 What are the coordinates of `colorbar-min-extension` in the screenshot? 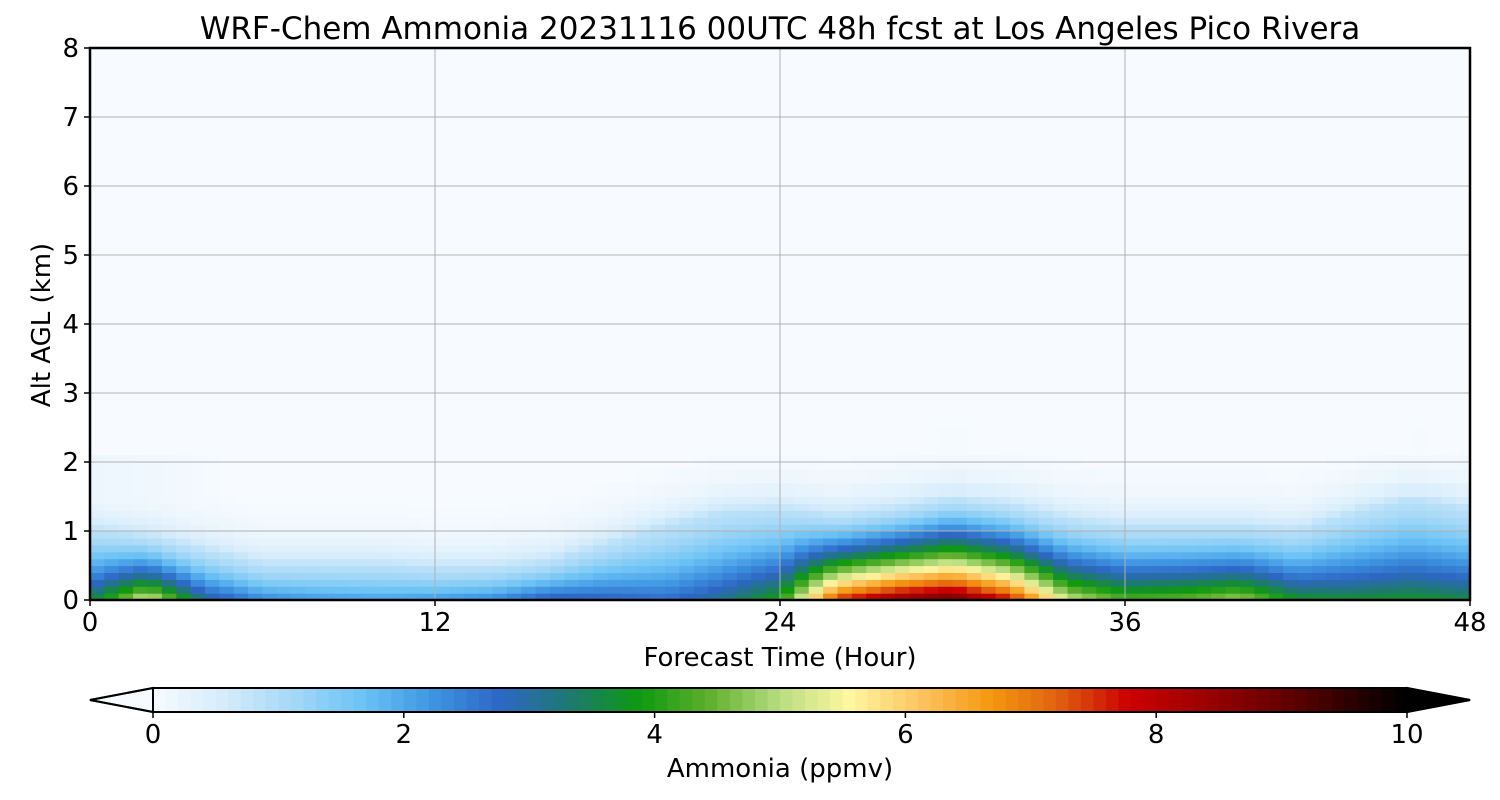 It's located at (121, 700).